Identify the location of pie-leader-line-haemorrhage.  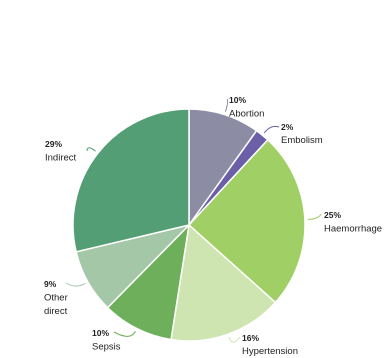
(314, 216).